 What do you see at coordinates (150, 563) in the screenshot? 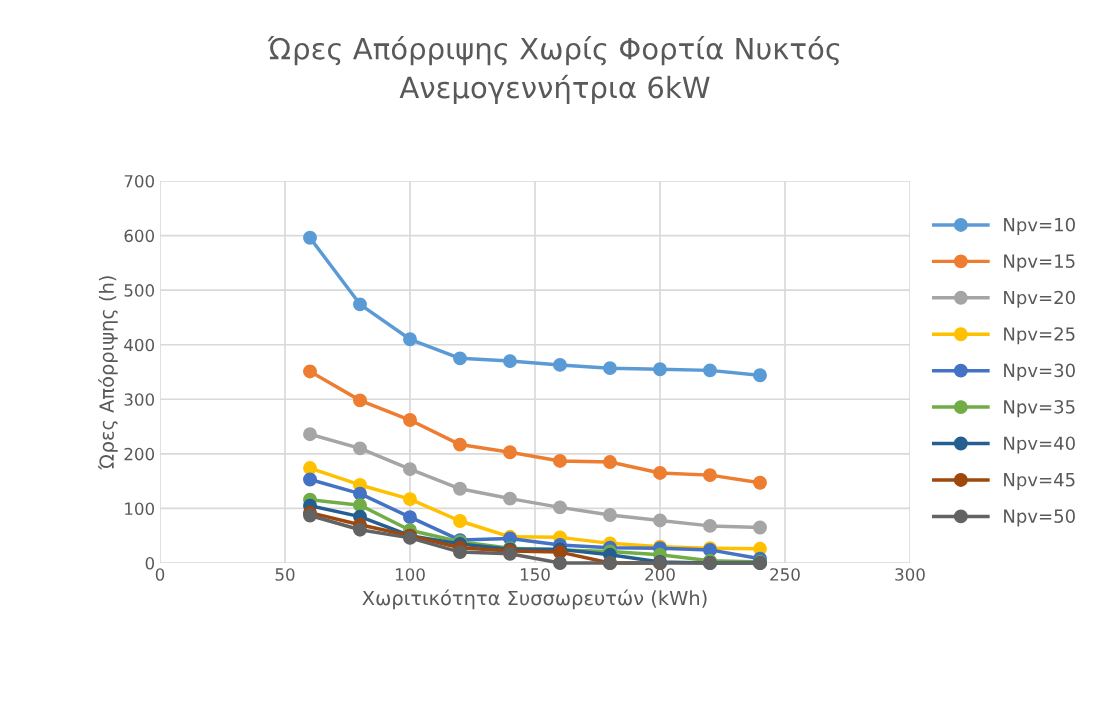
I see `y-tick-label: 0` at bounding box center [150, 563].